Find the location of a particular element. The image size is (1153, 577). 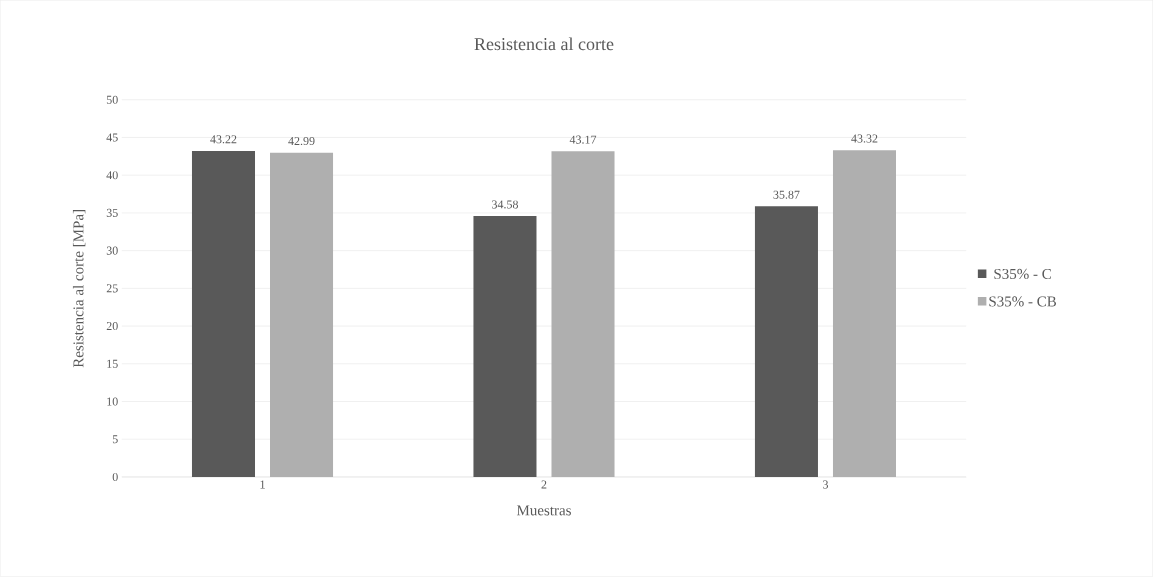

data-label: 42.99 is located at coordinates (301, 141).